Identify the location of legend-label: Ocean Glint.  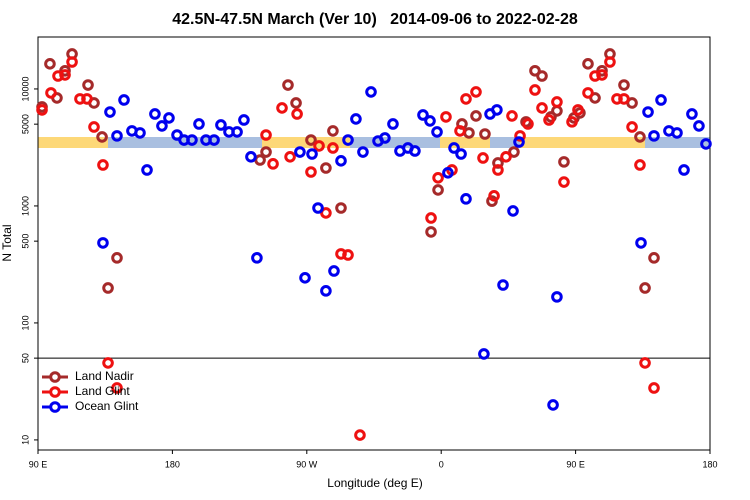
(107, 406).